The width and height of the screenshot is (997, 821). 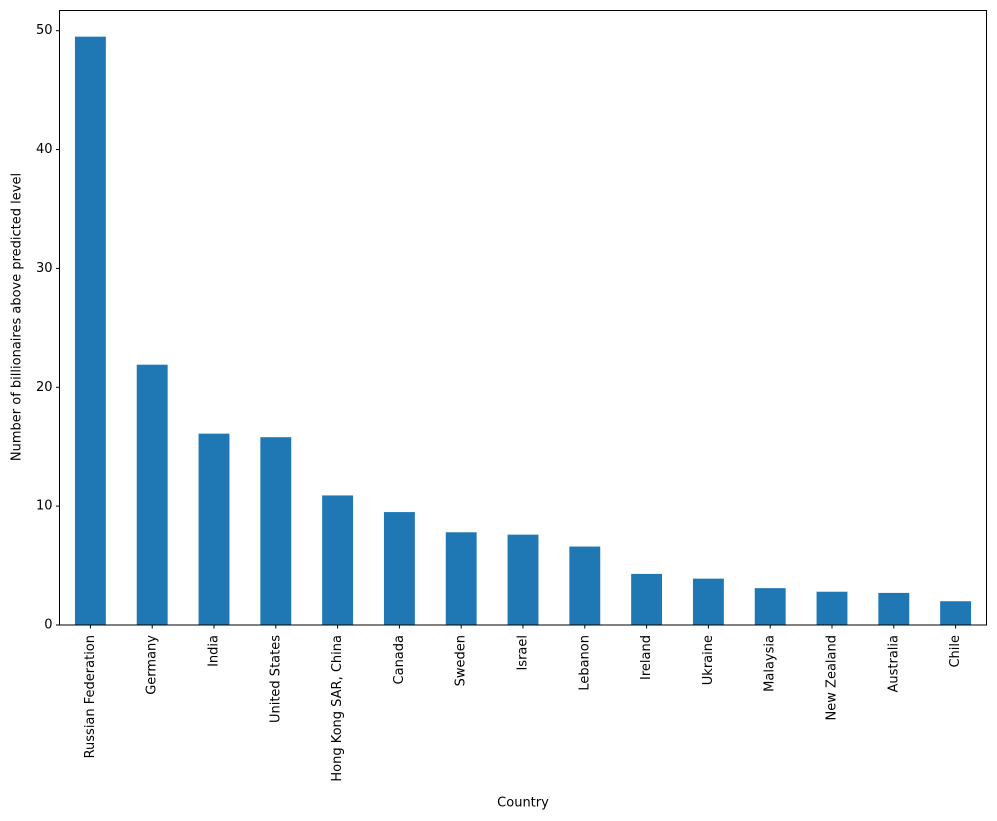 I want to click on bar-canada, so click(x=399, y=568).